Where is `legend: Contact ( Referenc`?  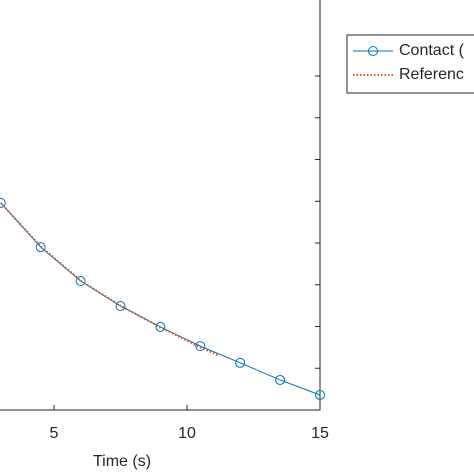
legend: Contact ( Referenc is located at coordinates (410, 64).